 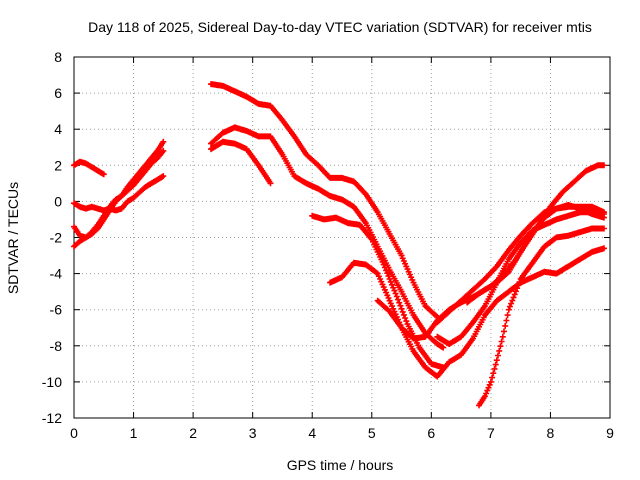 I want to click on series-seg-a2, so click(x=119, y=193).